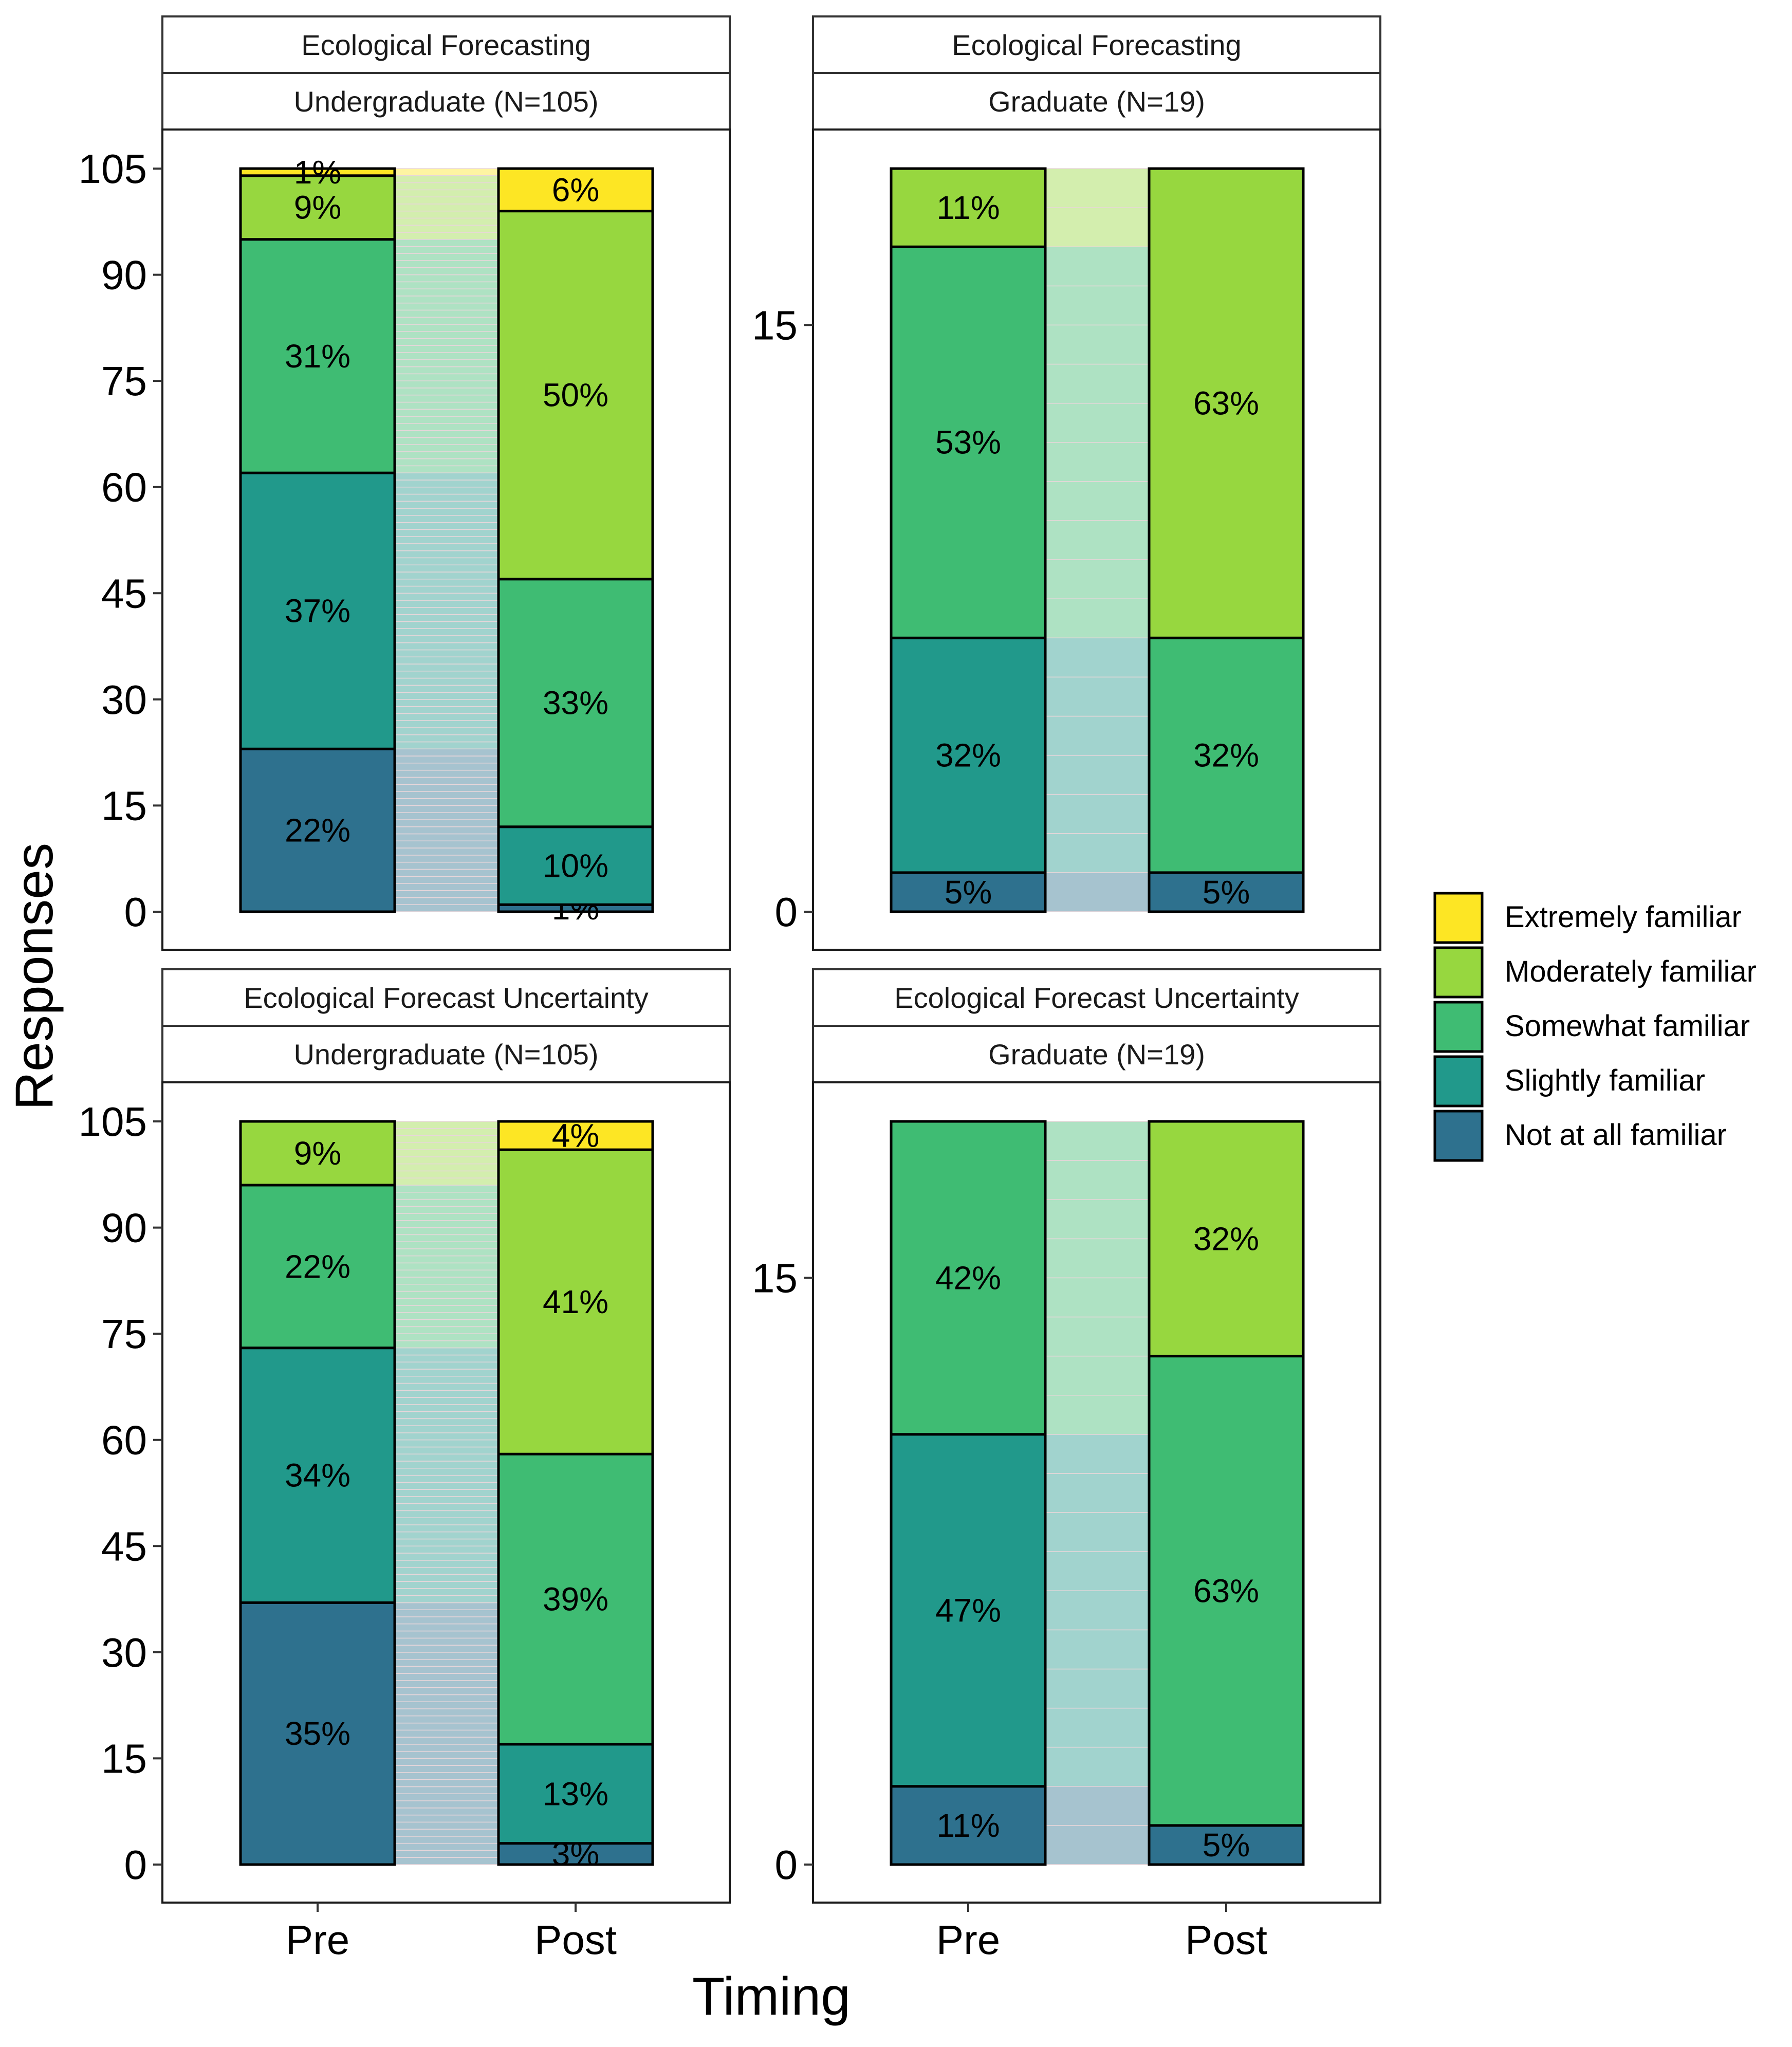  Describe the element at coordinates (318, 1475) in the screenshot. I see `bar-label-pre-slightly-familiar: 34%` at that location.